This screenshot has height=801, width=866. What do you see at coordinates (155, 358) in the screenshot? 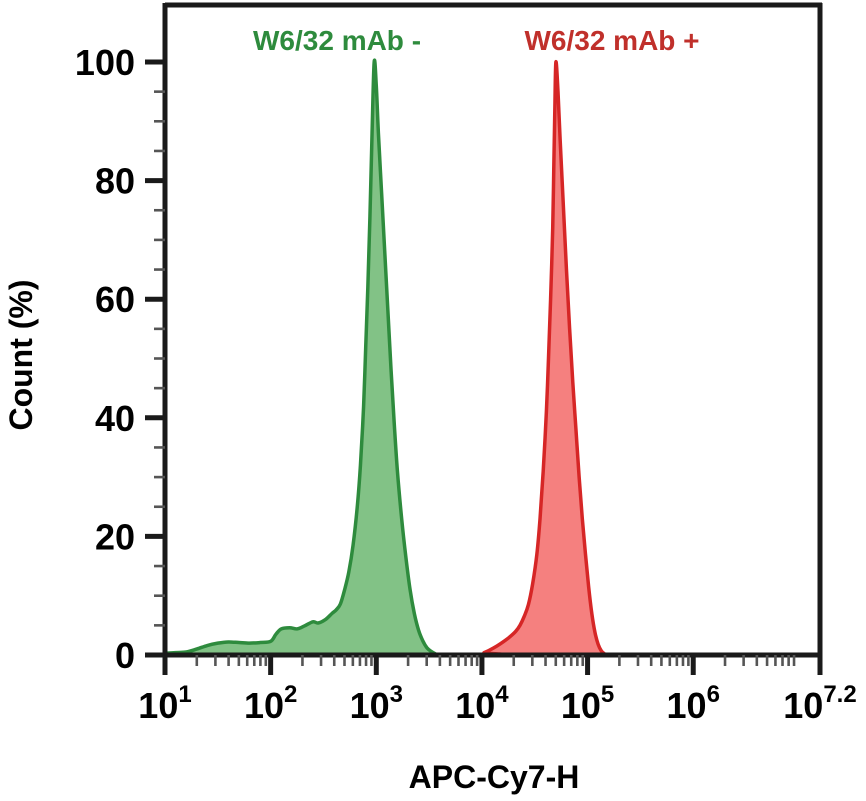
I see `y-axis-ticks` at bounding box center [155, 358].